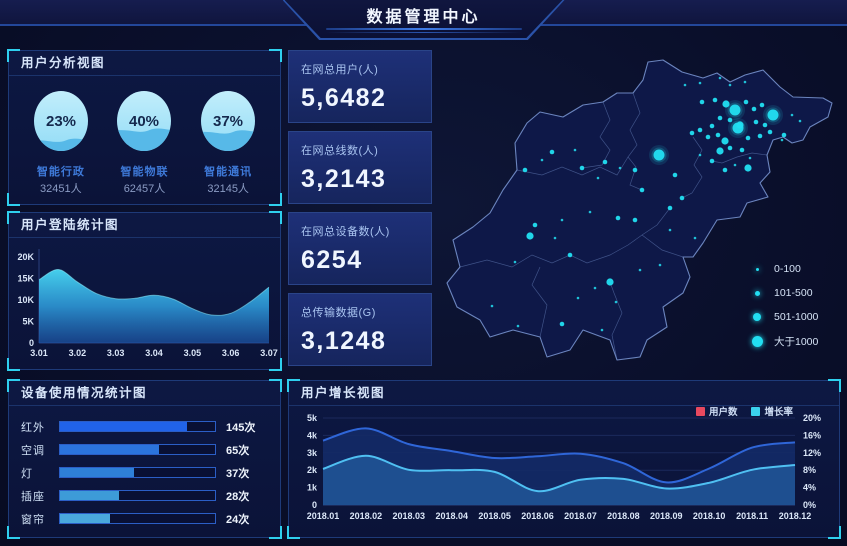 This screenshot has width=847, height=546. What do you see at coordinates (812, 418) in the screenshot?
I see `svg-text: 20%` at bounding box center [812, 418].